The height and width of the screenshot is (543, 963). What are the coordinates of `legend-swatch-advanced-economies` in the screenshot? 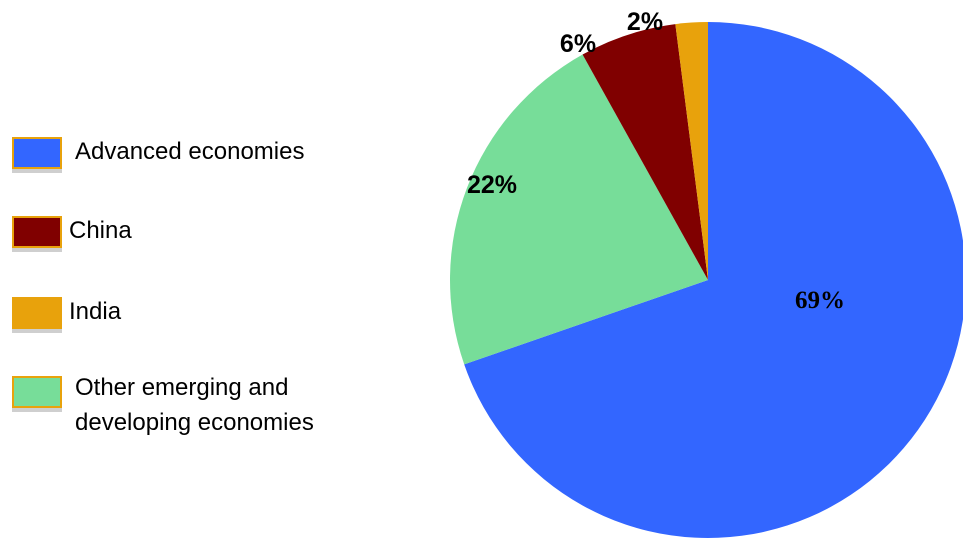 It's located at (37, 153).